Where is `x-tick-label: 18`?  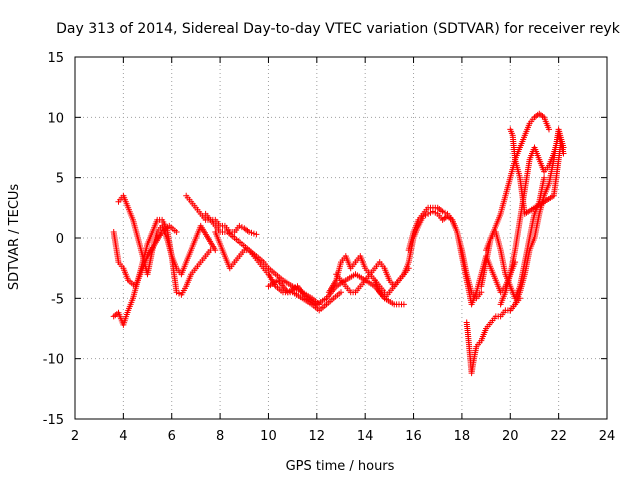 x-tick-label: 18 is located at coordinates (462, 436).